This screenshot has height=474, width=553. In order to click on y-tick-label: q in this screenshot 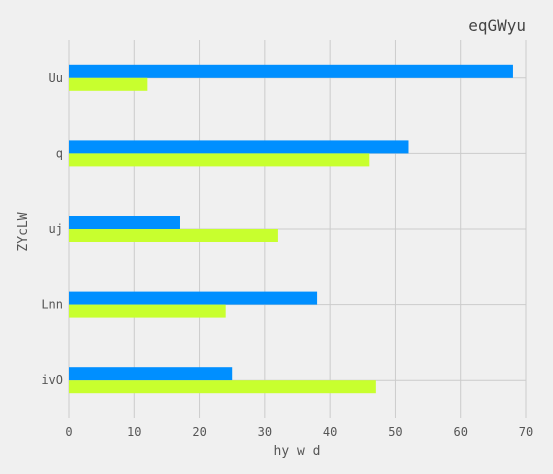, I will do `click(59, 153)`.